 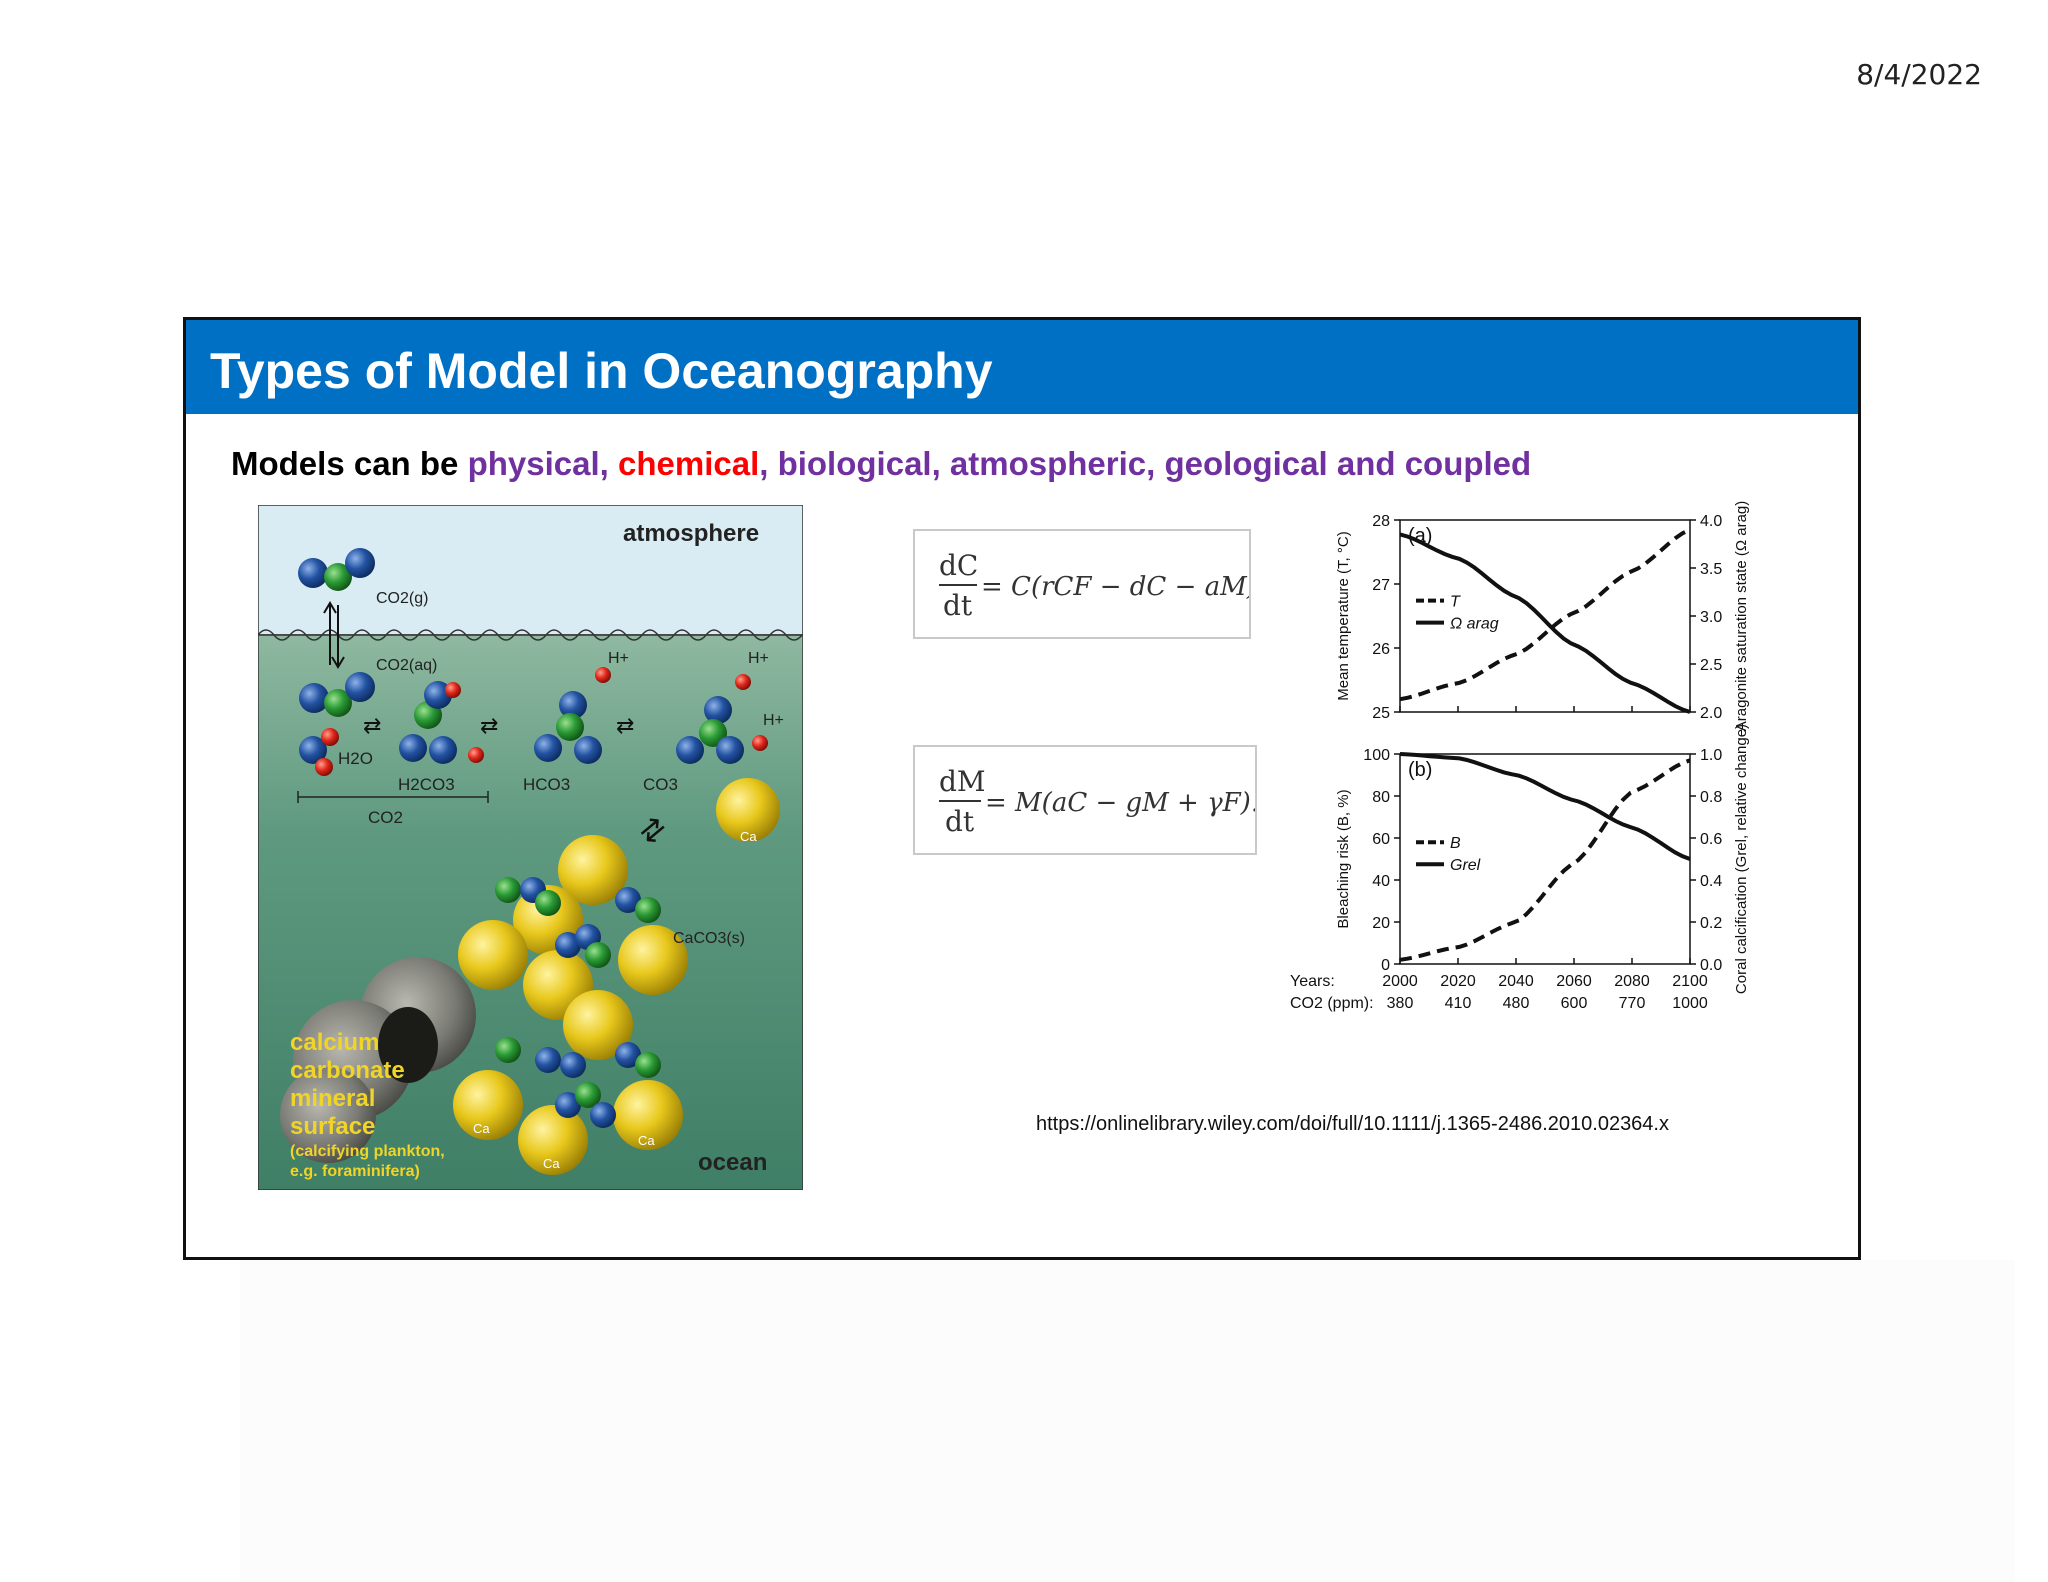 What do you see at coordinates (1455, 602) in the screenshot?
I see `legend-label-0-0: T` at bounding box center [1455, 602].